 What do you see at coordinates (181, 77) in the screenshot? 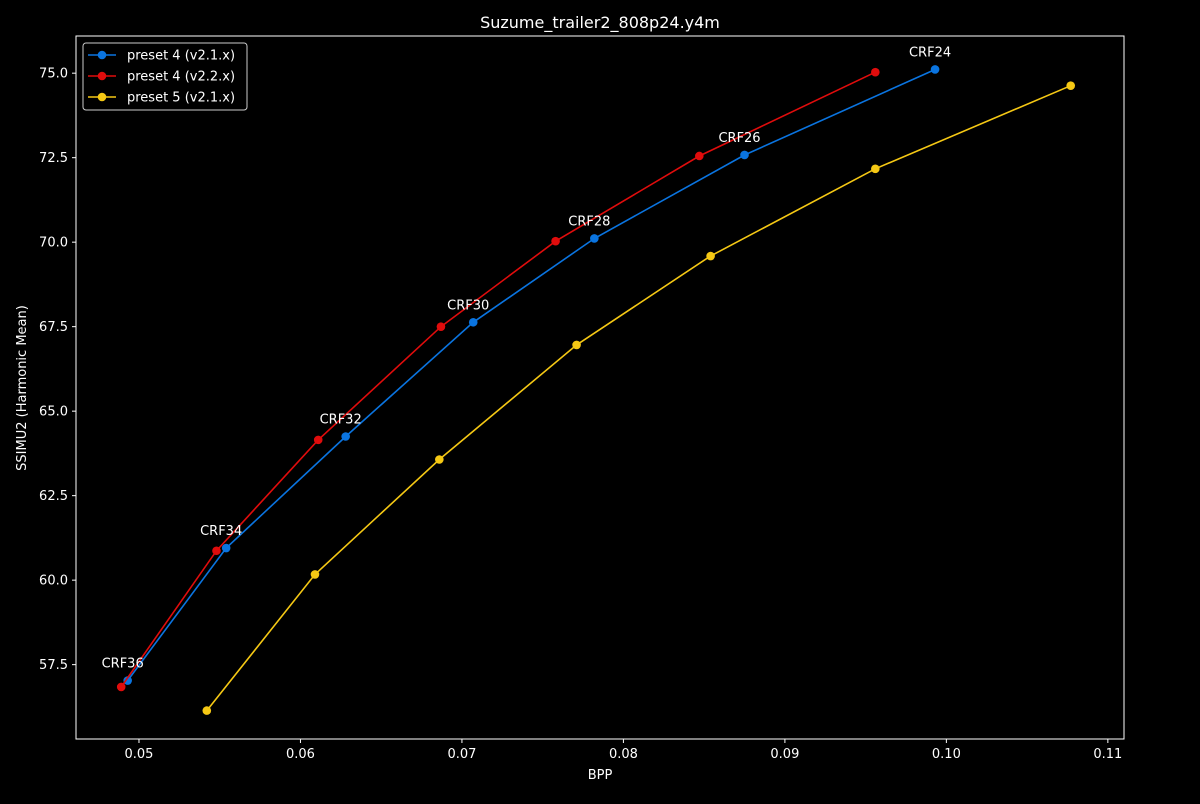
I see `legend-label: preset 4 (v2.2.x)` at bounding box center [181, 77].